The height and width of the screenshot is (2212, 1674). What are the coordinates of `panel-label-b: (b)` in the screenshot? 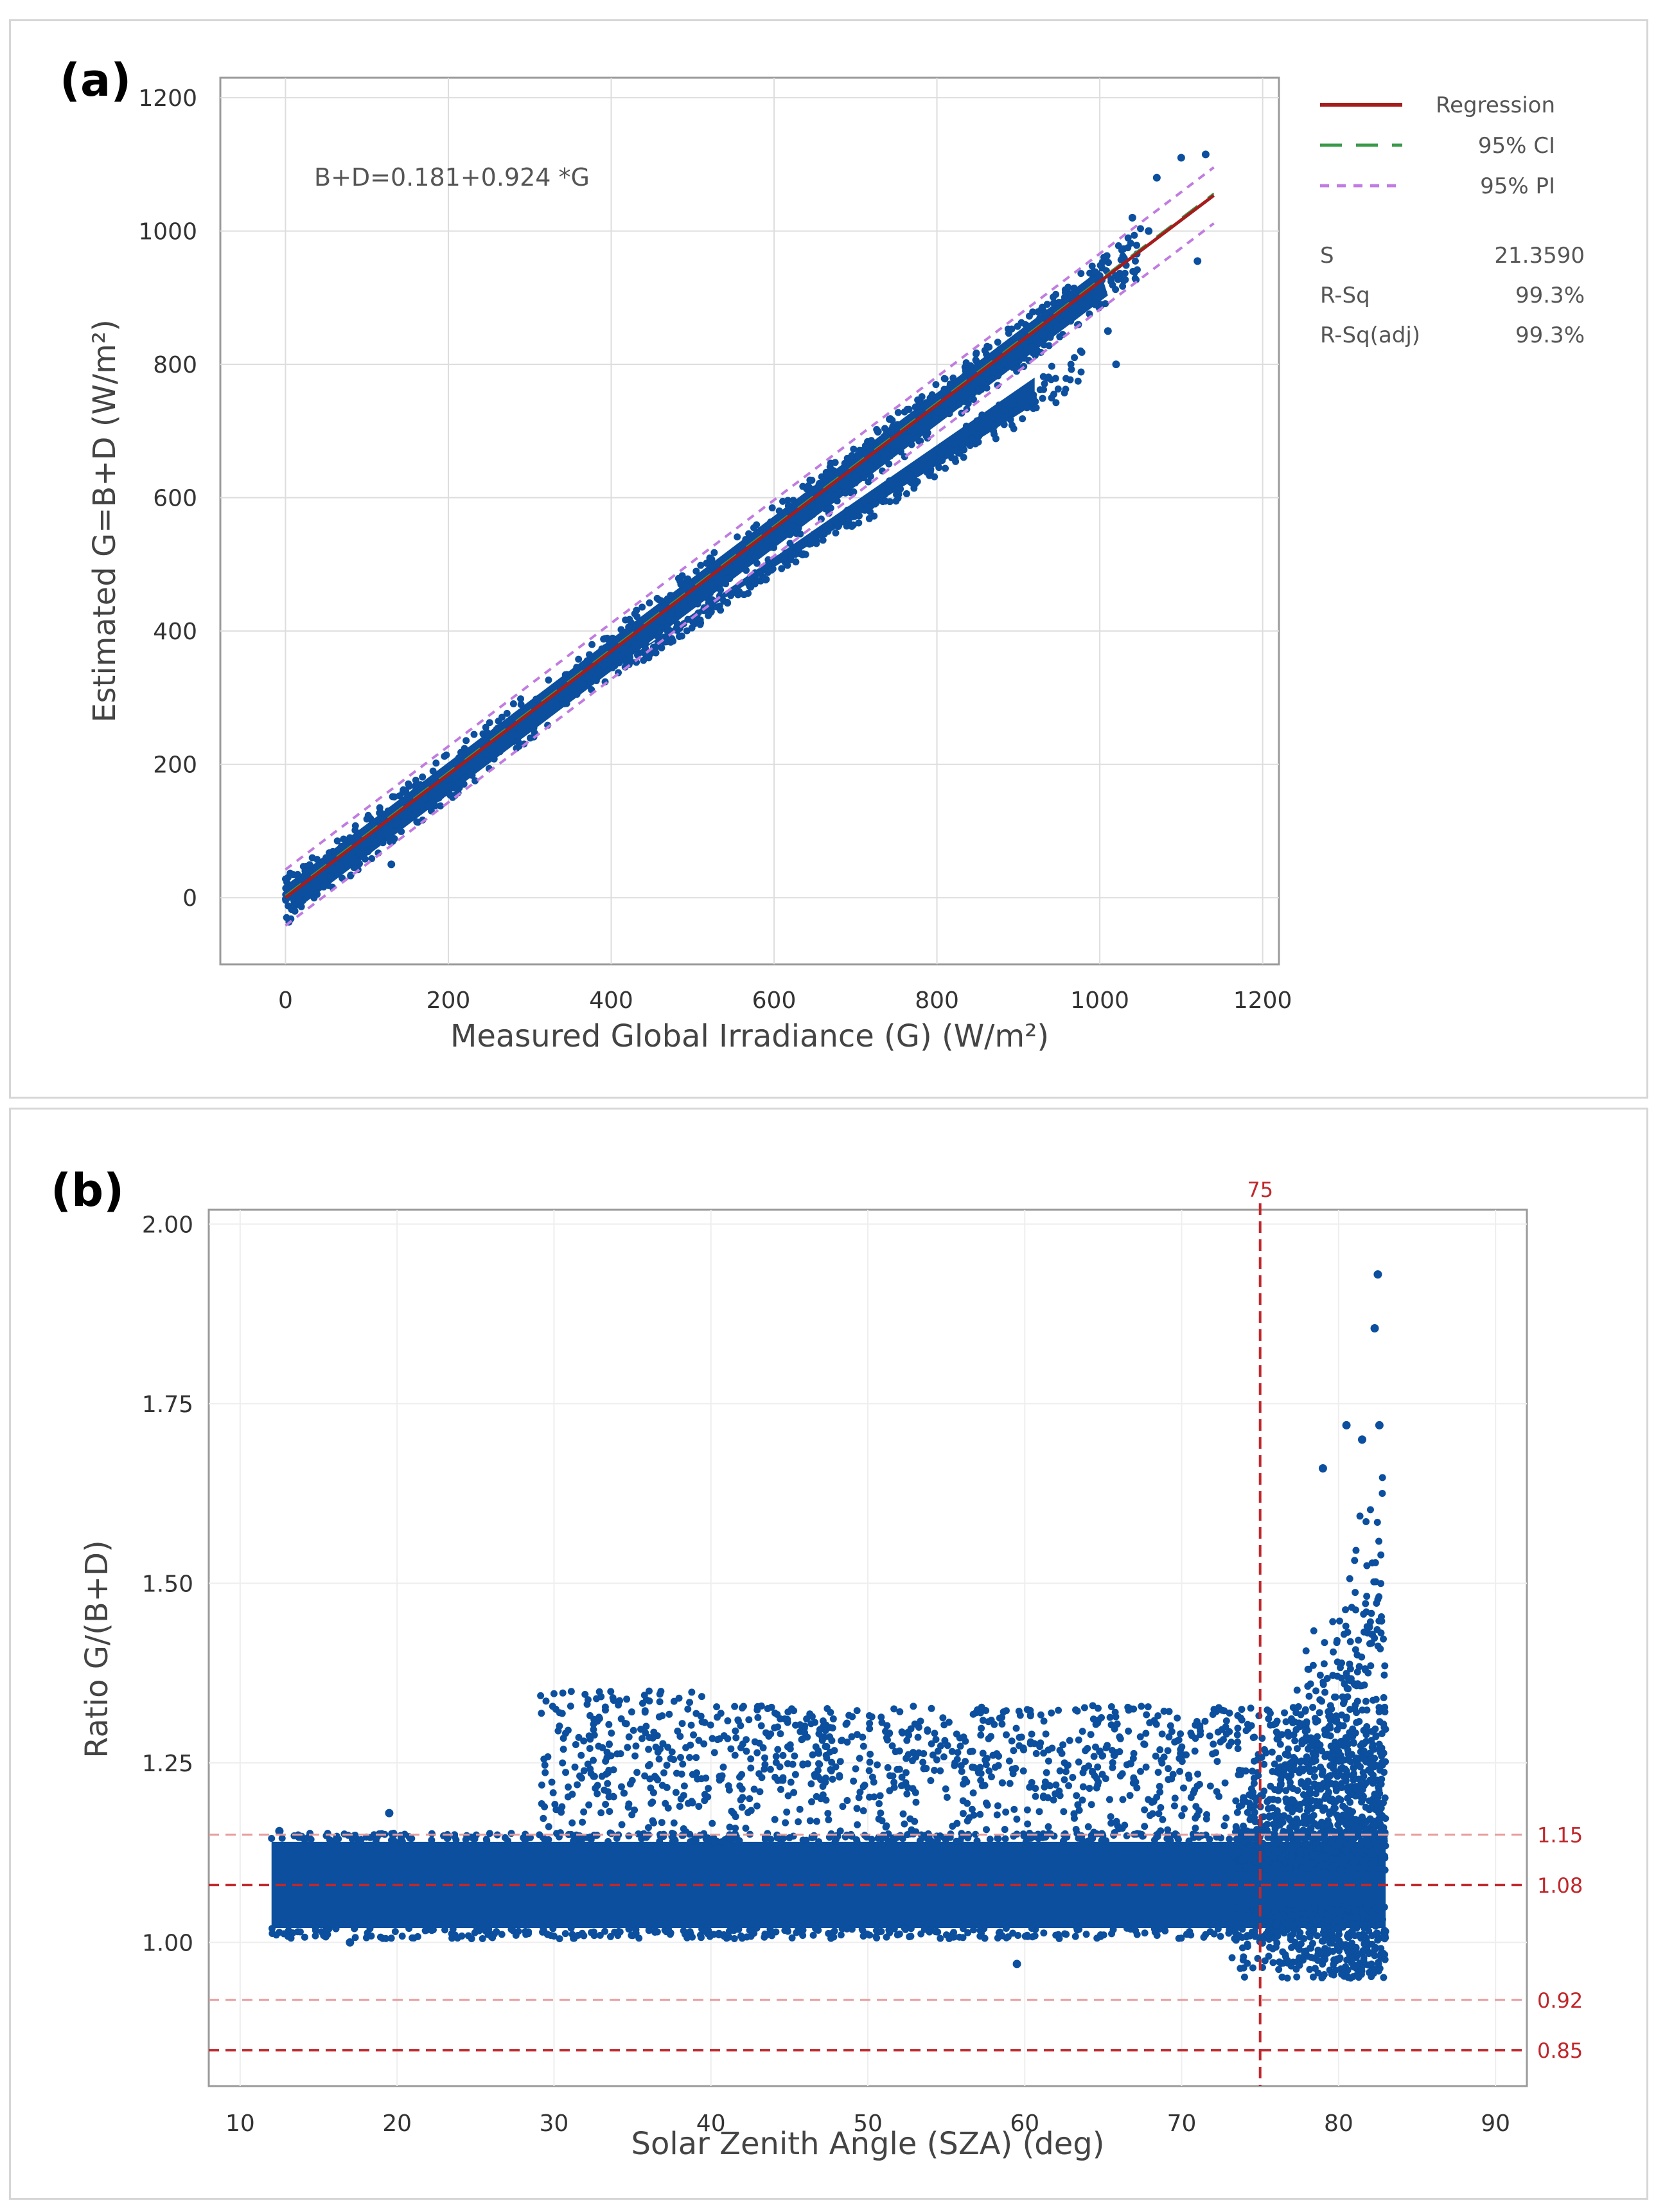 It's located at (87, 1190).